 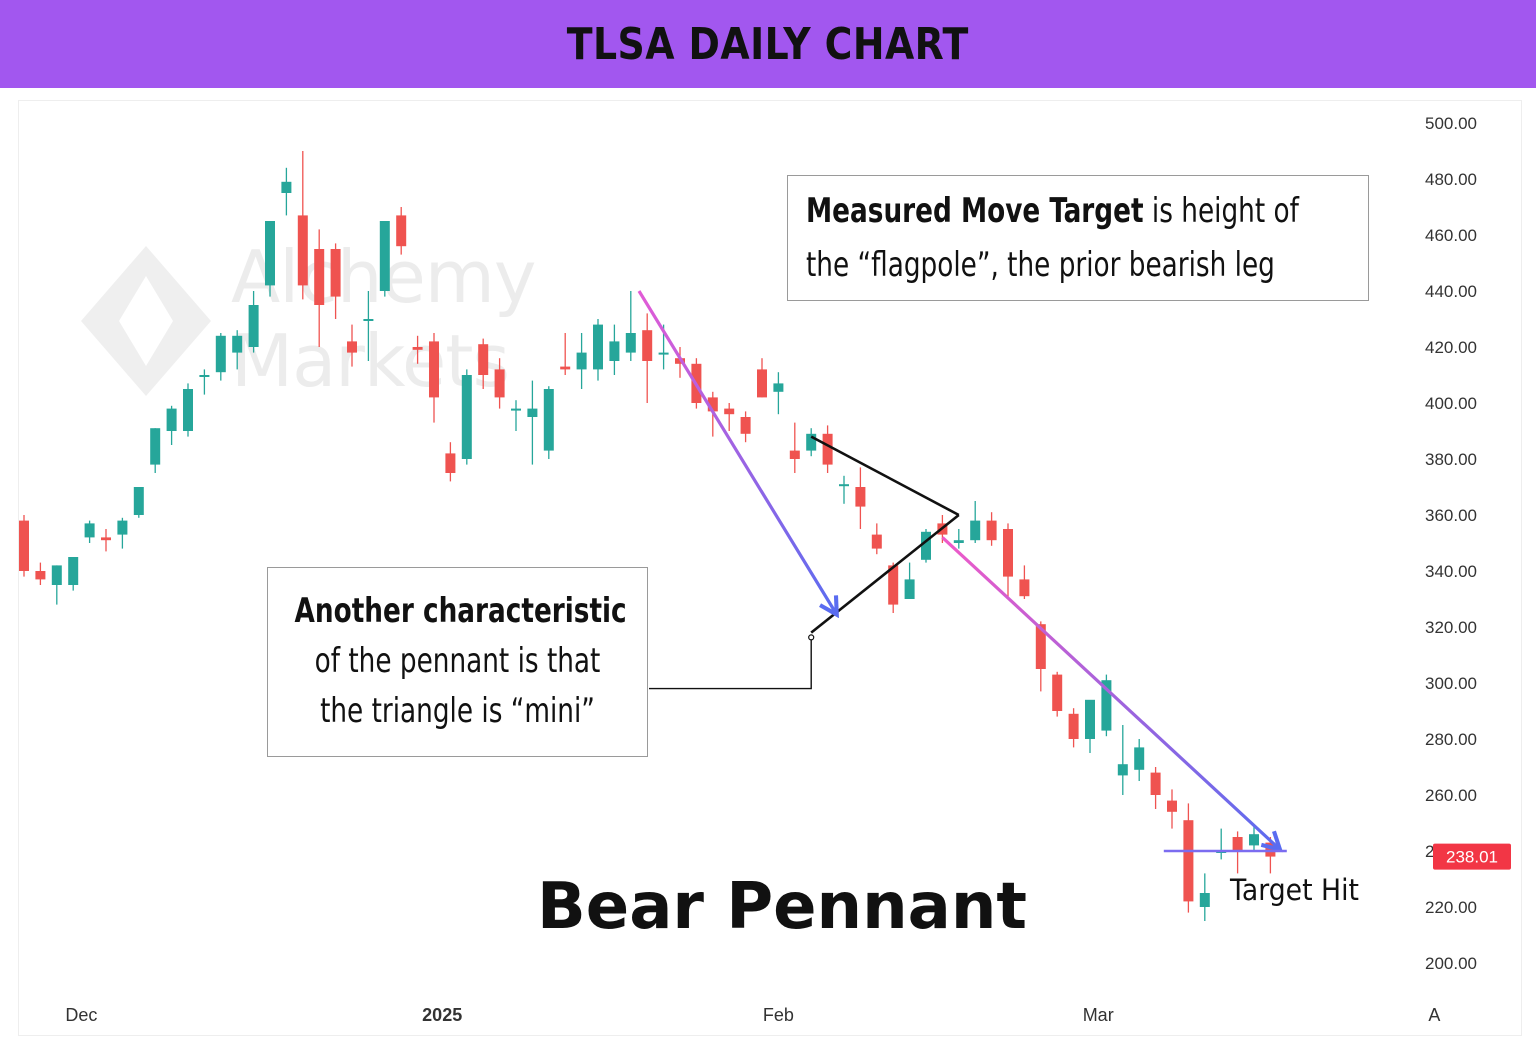 I want to click on leader-anchor, so click(x=811, y=637).